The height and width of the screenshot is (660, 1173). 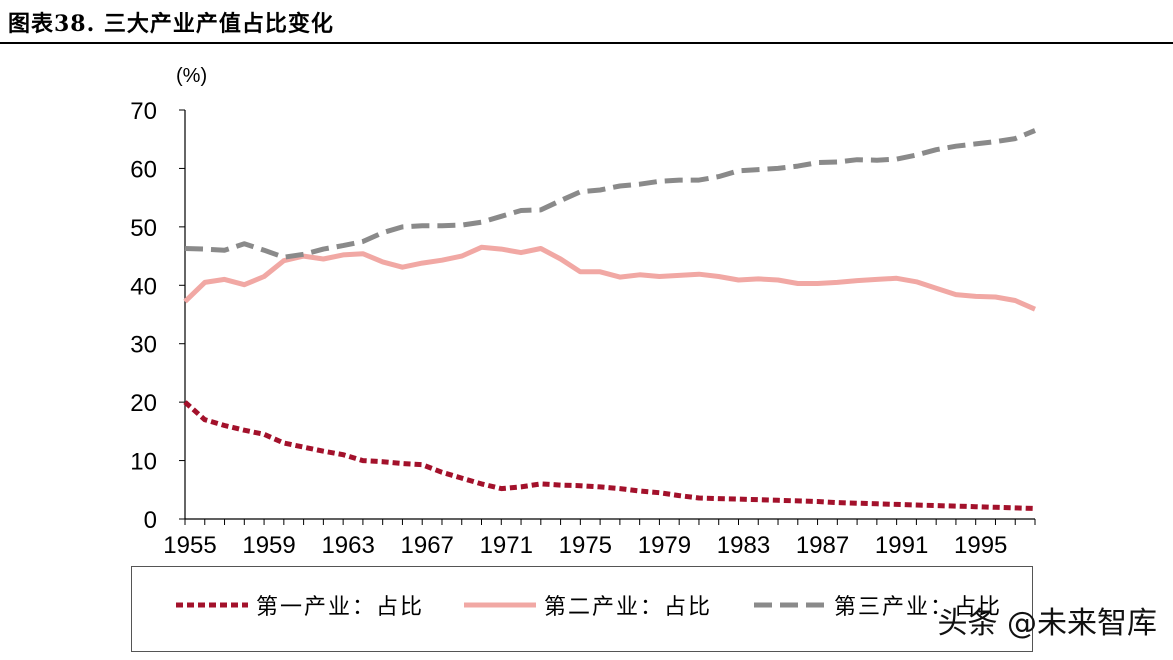 What do you see at coordinates (628, 607) in the screenshot?
I see `legend-label-secondary: 第二产业：占比` at bounding box center [628, 607].